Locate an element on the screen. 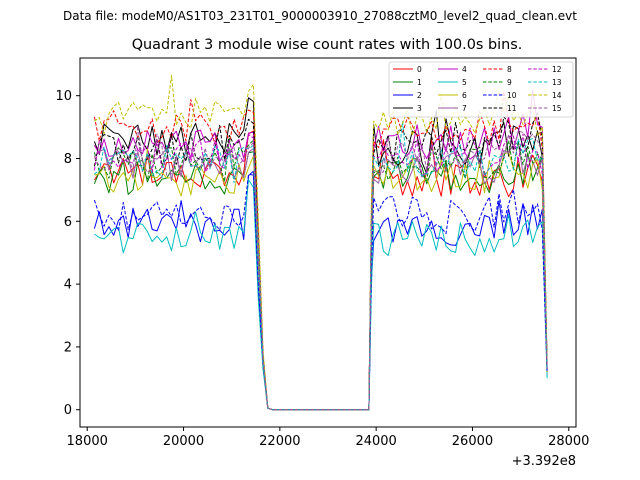 The width and height of the screenshot is (640, 480). x-tick-label: 22000 is located at coordinates (279, 441).